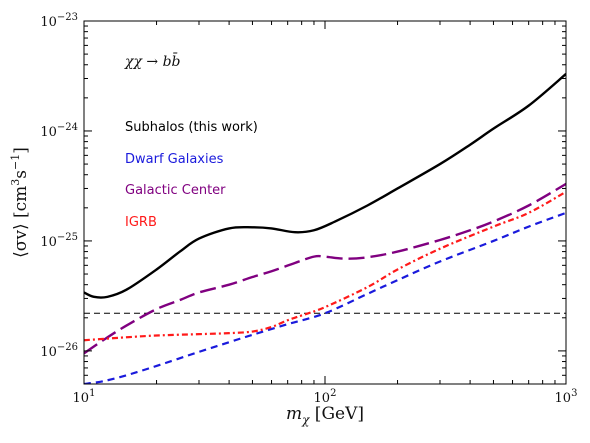  I want to click on y-axis-end: ], so click(21, 150).